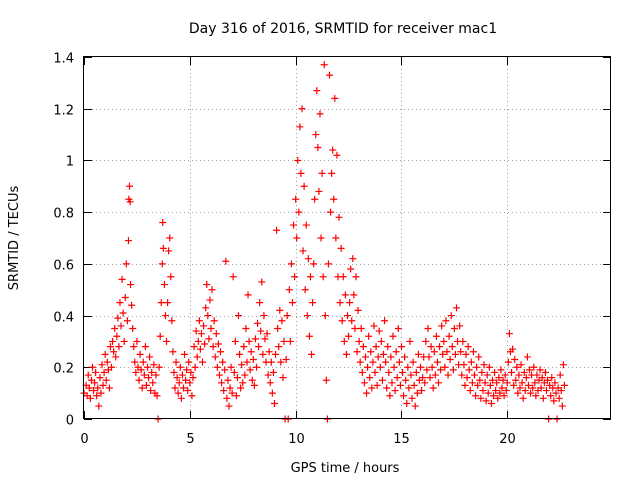 This screenshot has width=640, height=480. What do you see at coordinates (63, 369) in the screenshot?
I see `y-tick-label: 0.2` at bounding box center [63, 369].